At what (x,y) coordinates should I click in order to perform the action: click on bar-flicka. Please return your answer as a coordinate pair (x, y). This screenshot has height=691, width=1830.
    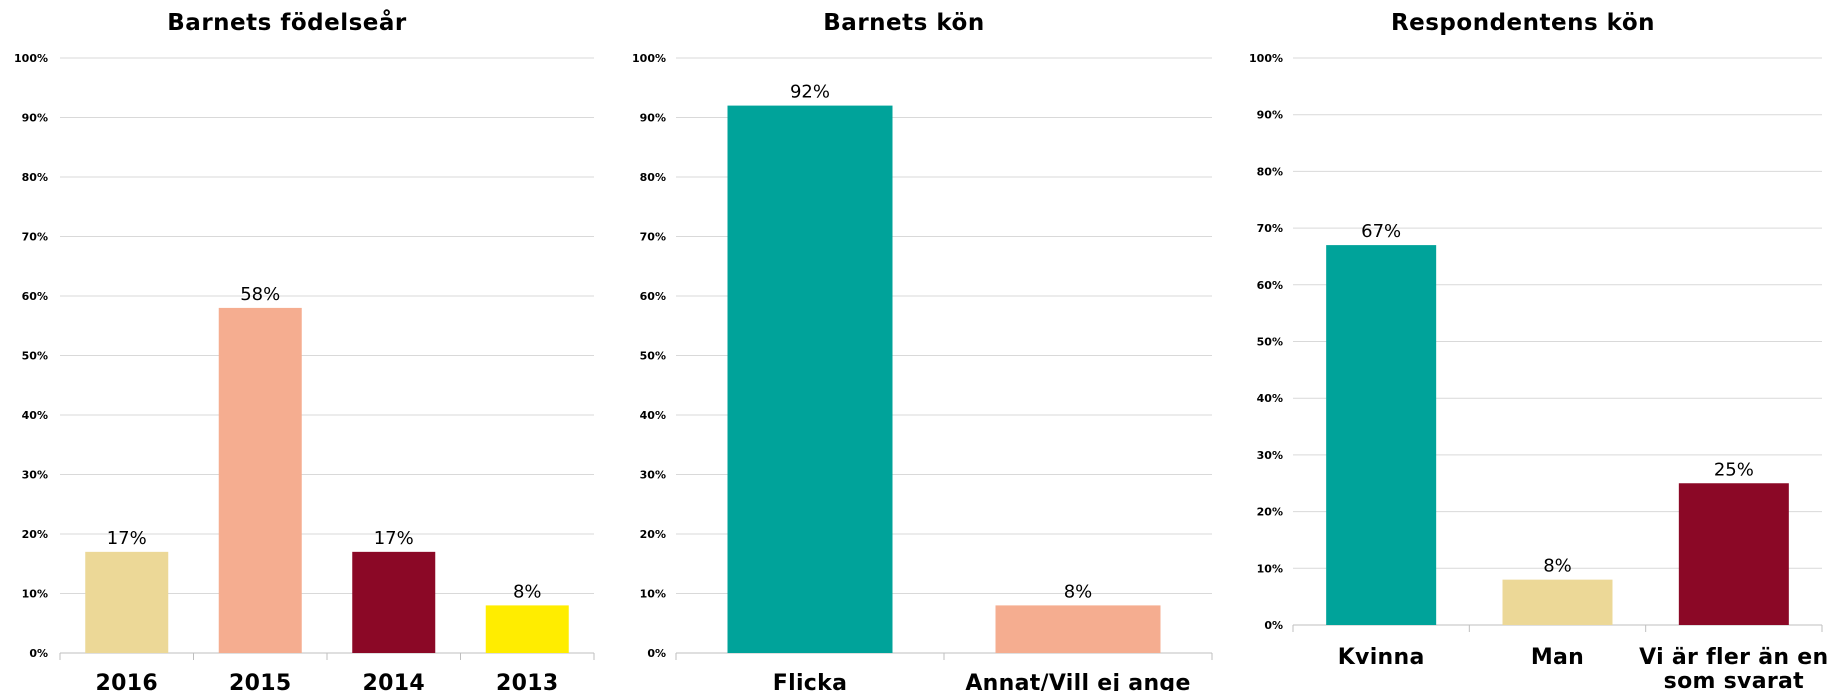
    Looking at the image, I should click on (810, 379).